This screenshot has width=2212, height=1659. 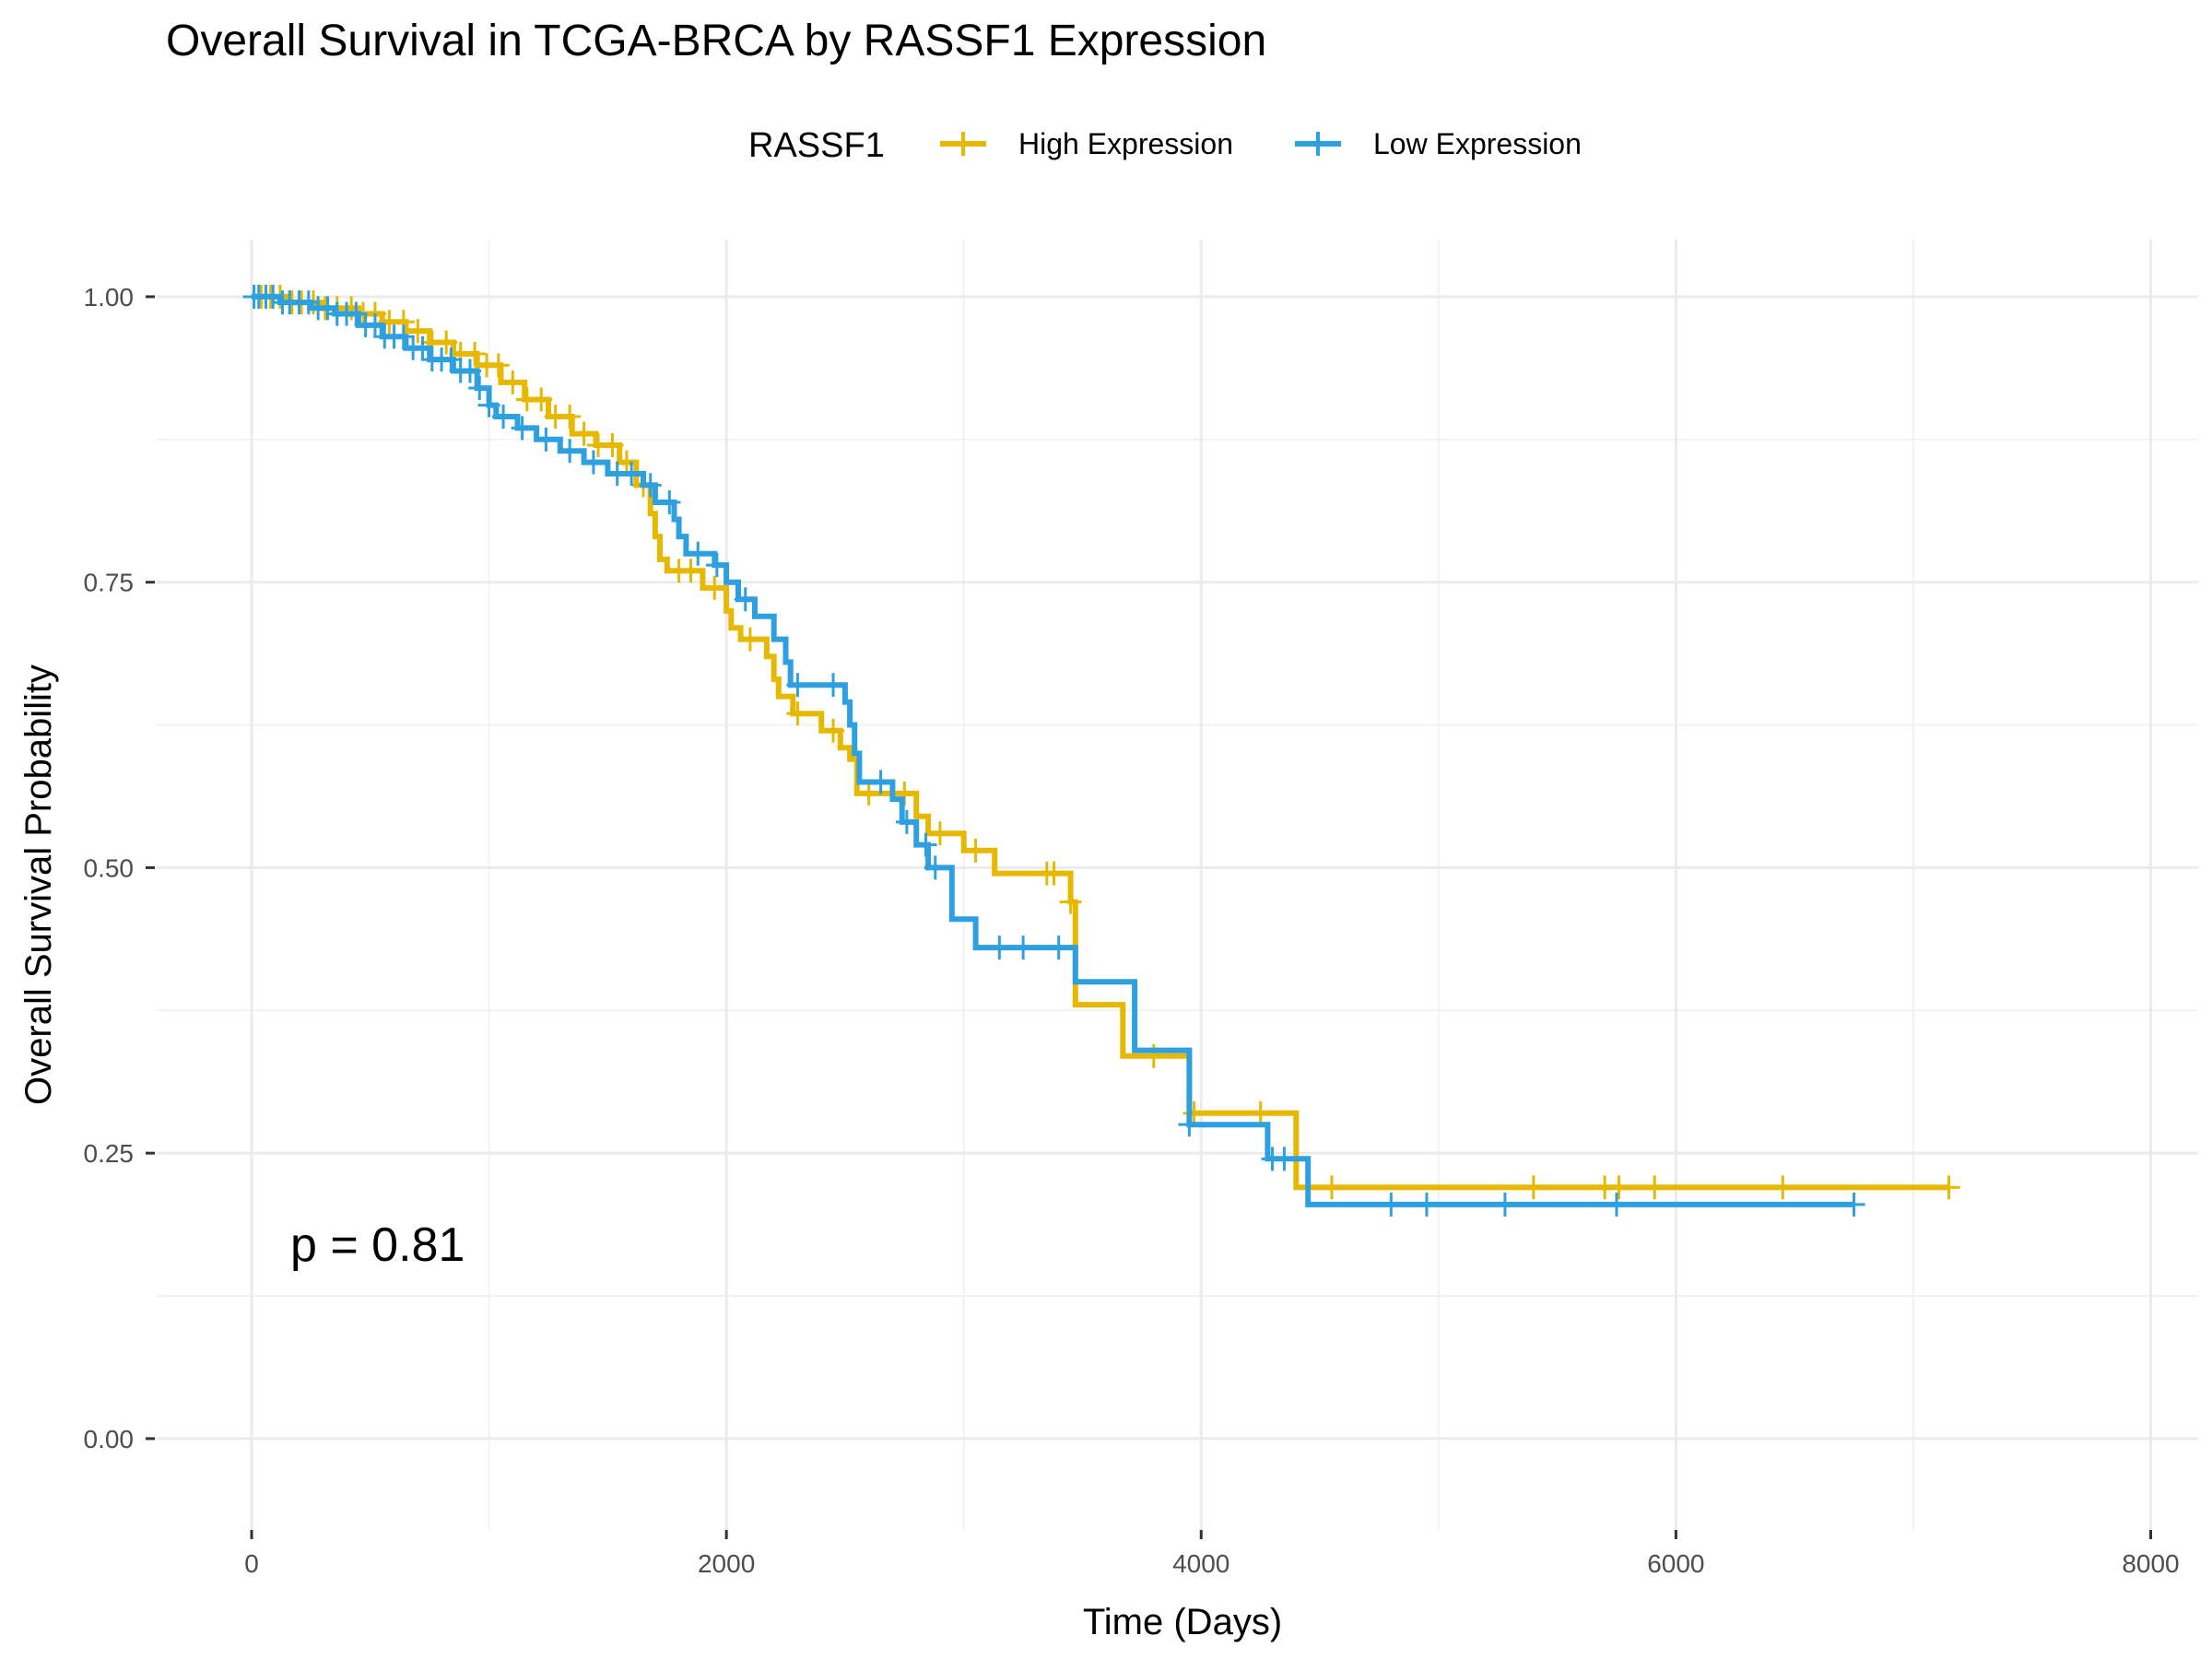 What do you see at coordinates (726, 1563) in the screenshot?
I see `x-tick-label: 2000` at bounding box center [726, 1563].